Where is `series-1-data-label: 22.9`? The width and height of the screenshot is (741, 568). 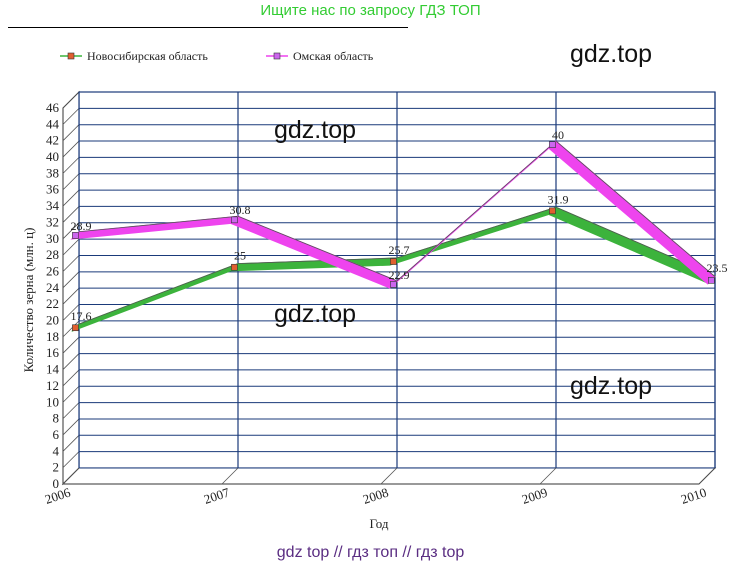 series-1-data-label: 22.9 is located at coordinates (399, 275).